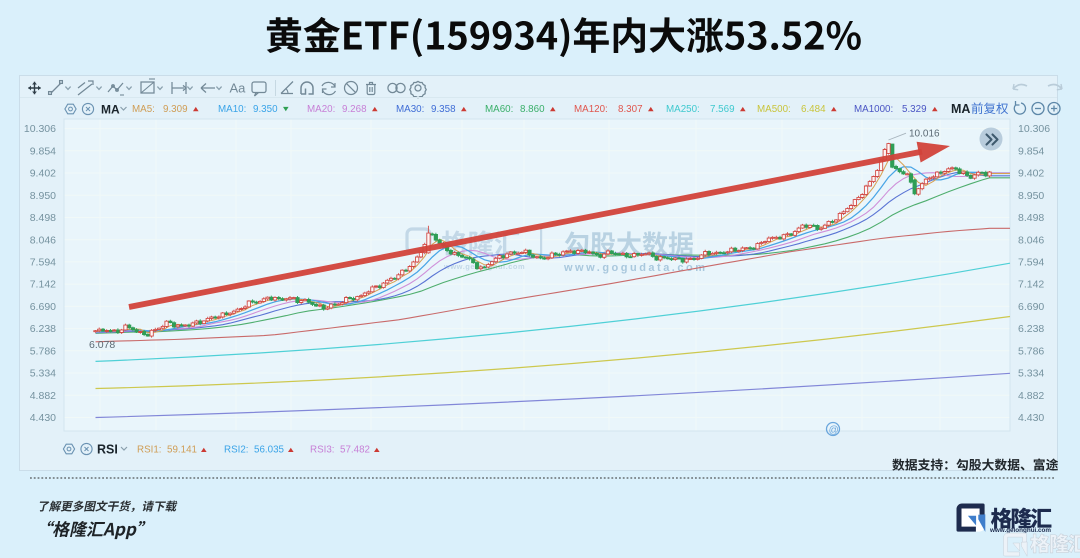 Image resolution: width=1080 pixels, height=558 pixels. I want to click on svg-text: 57.482, so click(355, 450).